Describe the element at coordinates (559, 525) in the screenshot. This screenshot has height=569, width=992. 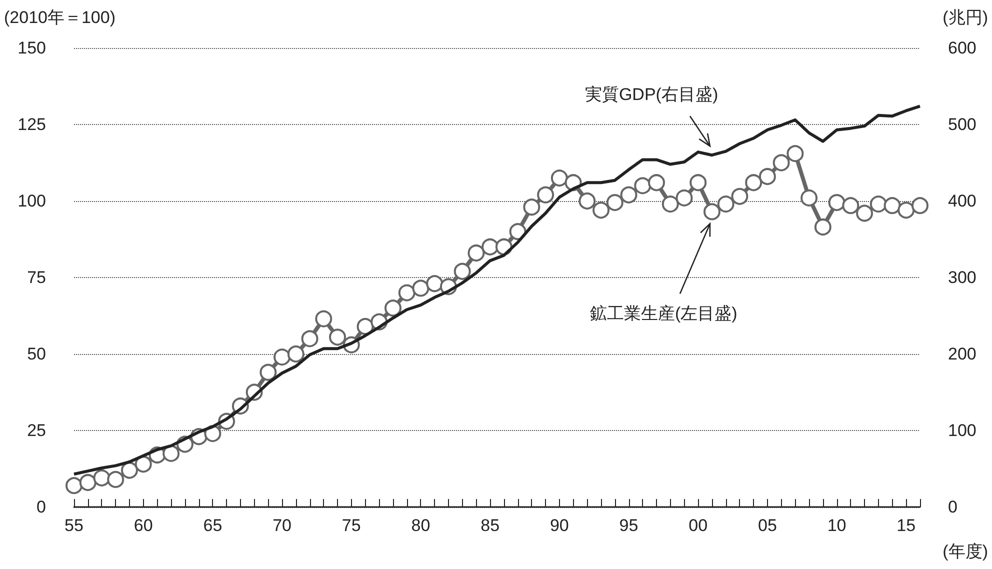
I see `x-tick-label: 90` at that location.